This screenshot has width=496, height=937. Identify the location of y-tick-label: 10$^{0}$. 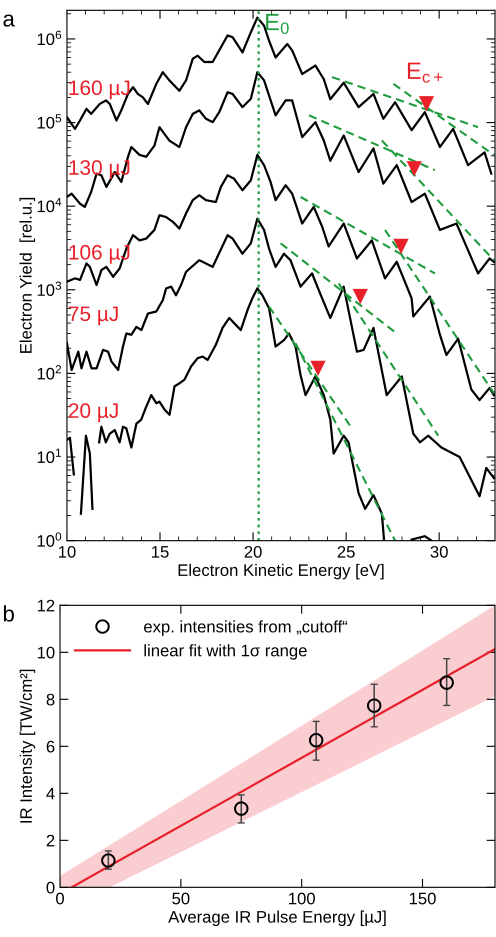
(50, 539).